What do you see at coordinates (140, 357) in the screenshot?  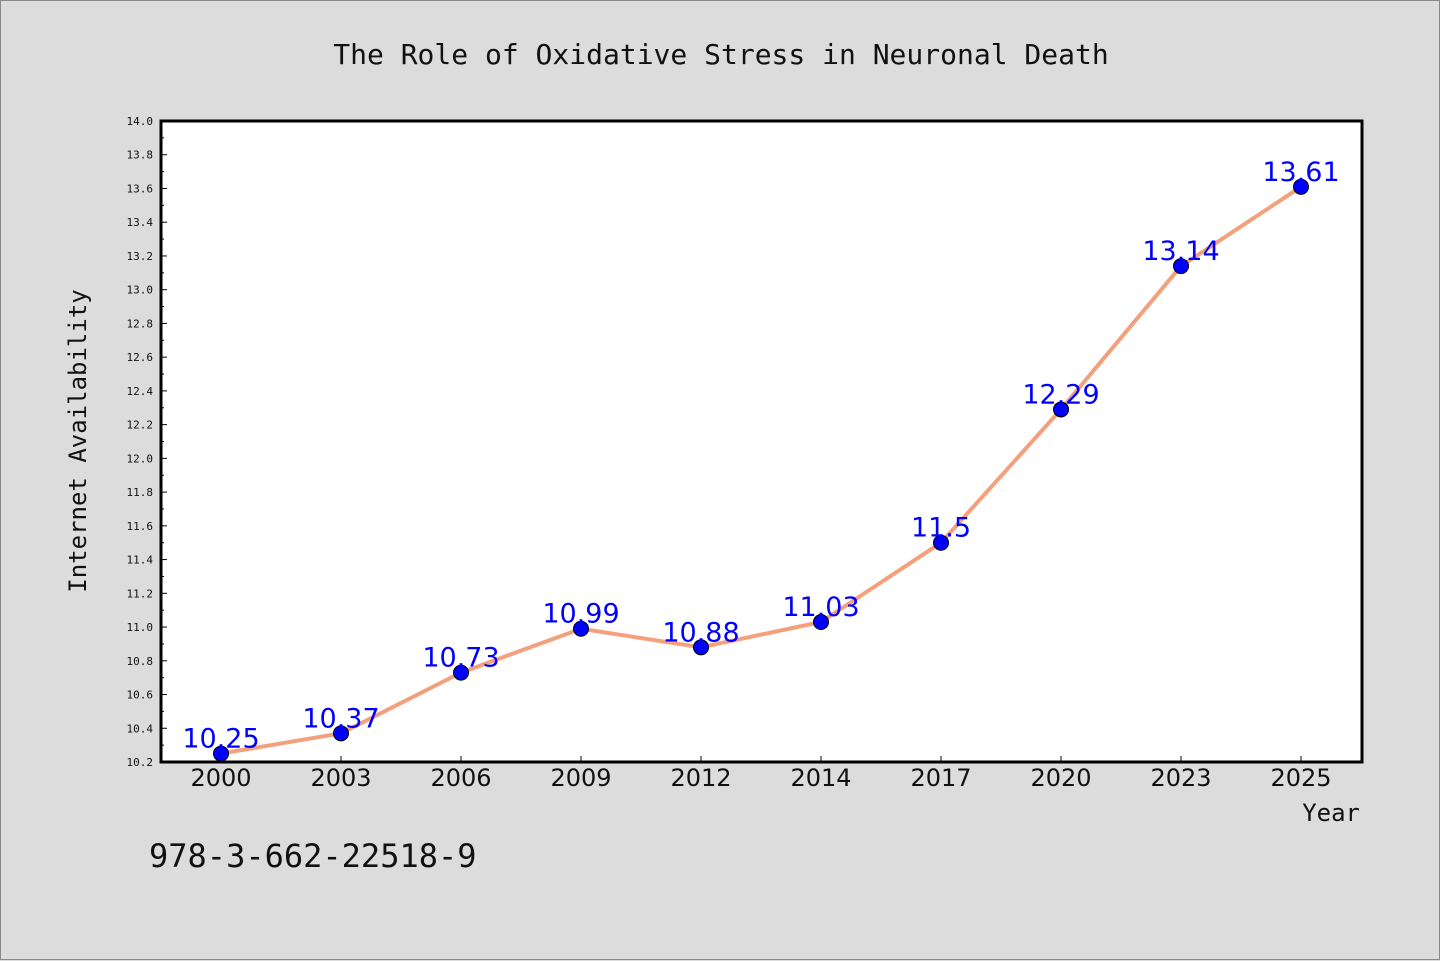 I see `y-tick-label: 12.6` at bounding box center [140, 357].